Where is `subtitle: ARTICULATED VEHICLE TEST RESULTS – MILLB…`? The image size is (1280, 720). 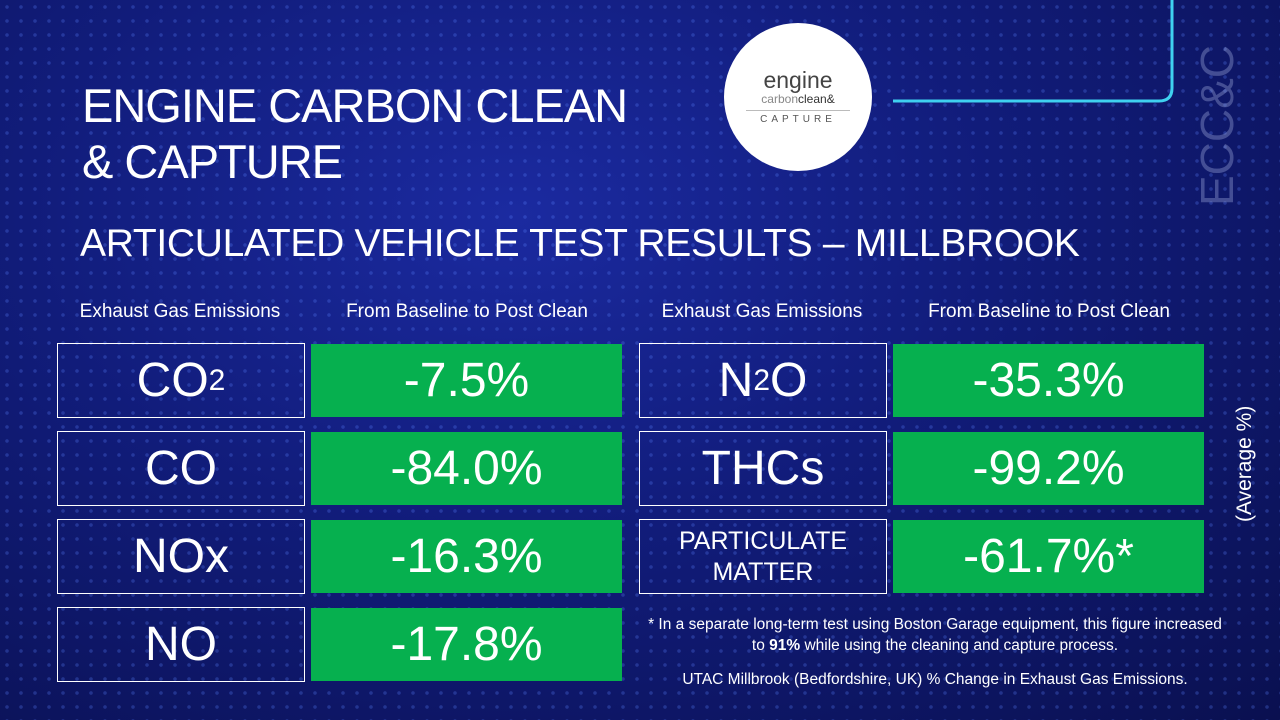
subtitle: ARTICULATED VEHICLE TEST RESULTS – MILLB… is located at coordinates (580, 243).